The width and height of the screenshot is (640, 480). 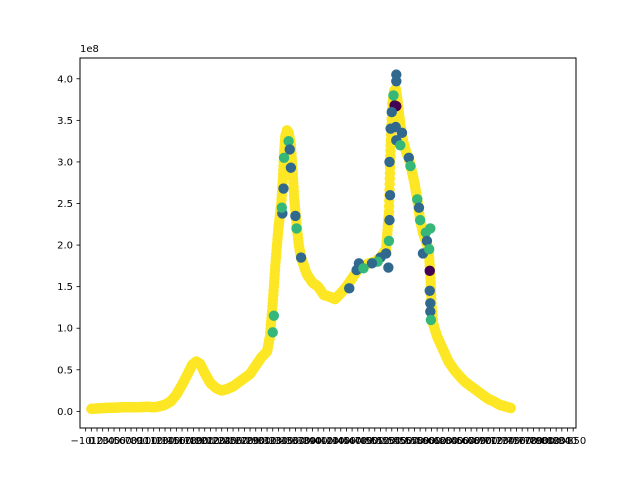 I want to click on x-tick-label: 330, so click(x=278, y=441).